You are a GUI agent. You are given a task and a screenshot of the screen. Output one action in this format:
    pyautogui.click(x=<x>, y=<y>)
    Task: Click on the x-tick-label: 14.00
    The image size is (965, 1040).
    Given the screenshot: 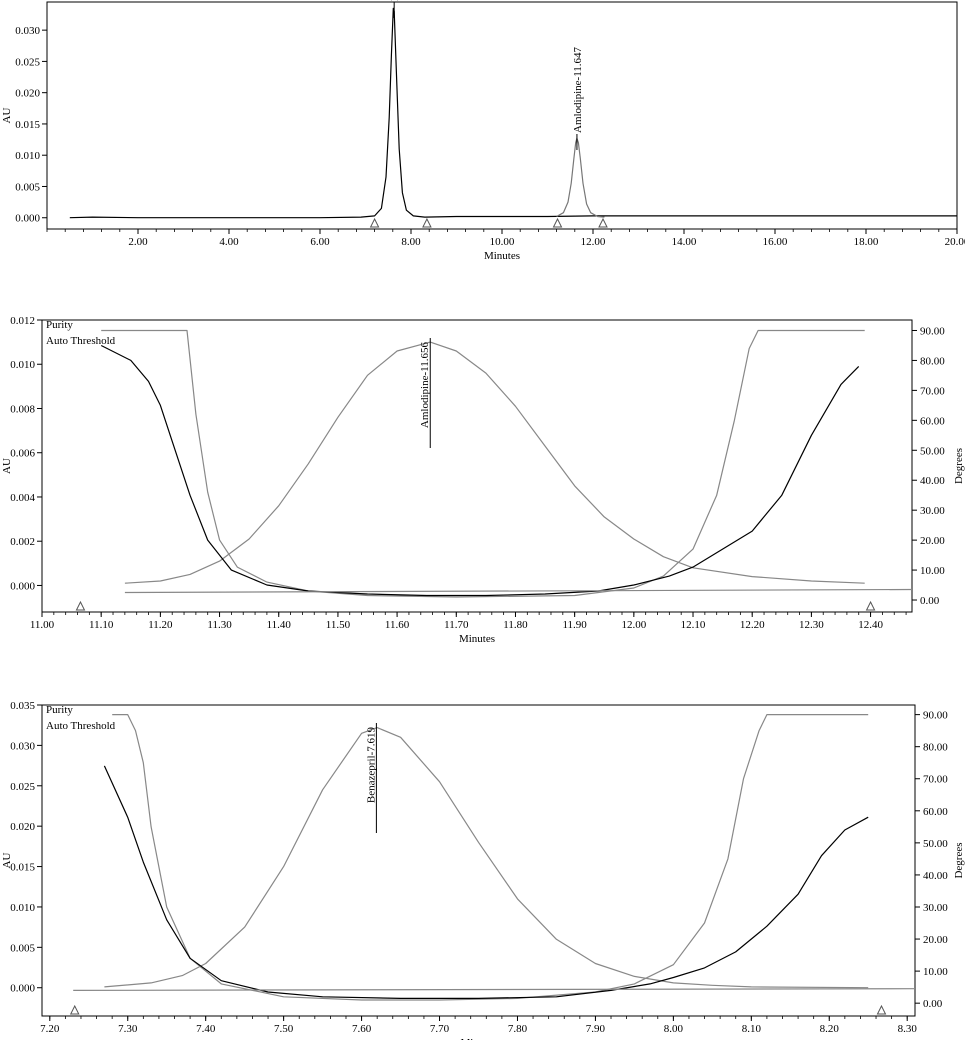 What is the action you would take?
    pyautogui.click(x=684, y=242)
    